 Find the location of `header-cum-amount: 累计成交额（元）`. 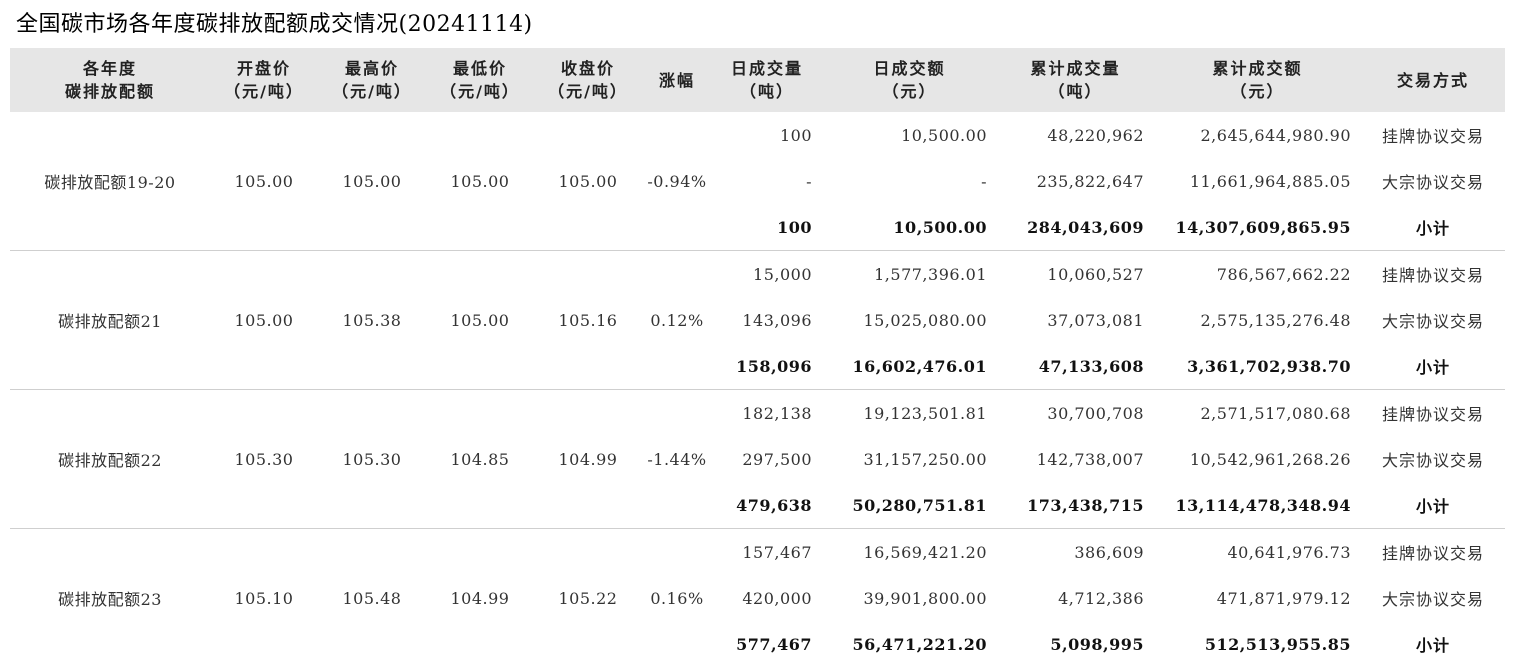

header-cum-amount: 累计成交额（元） is located at coordinates (1257, 80).